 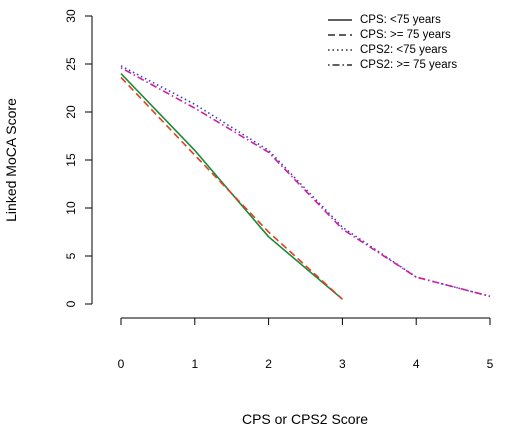 I want to click on x-tick-label: 4, so click(x=416, y=364).